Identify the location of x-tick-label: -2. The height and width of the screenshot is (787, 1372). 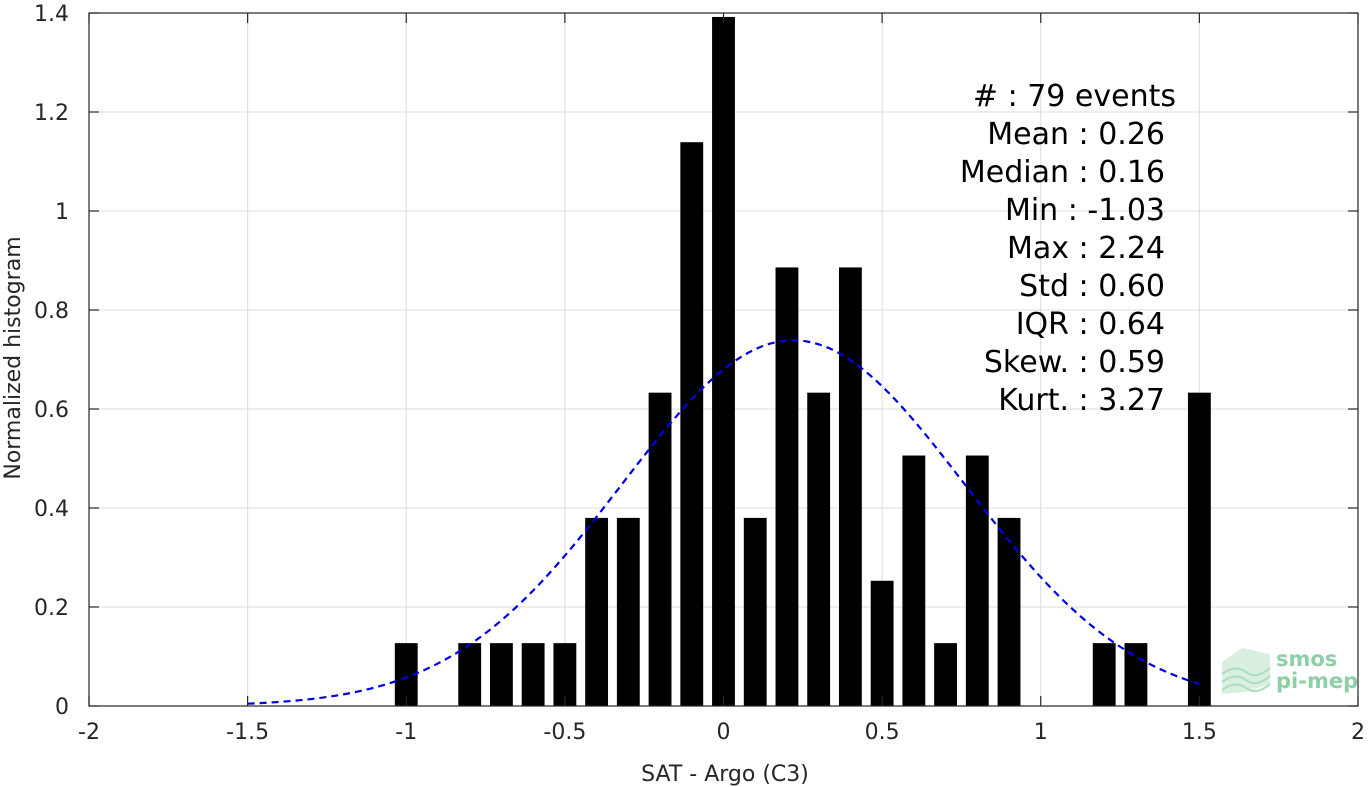
(89, 732).